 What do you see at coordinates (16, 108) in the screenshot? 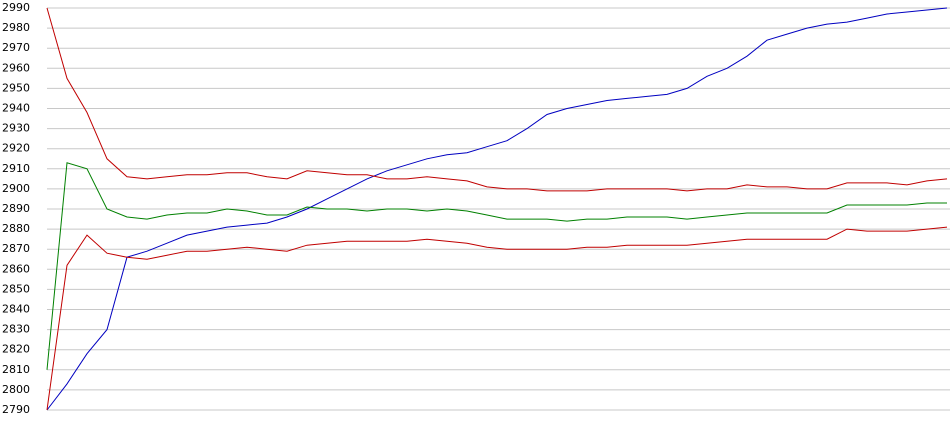
I see `y-tick-label: 2940` at bounding box center [16, 108].